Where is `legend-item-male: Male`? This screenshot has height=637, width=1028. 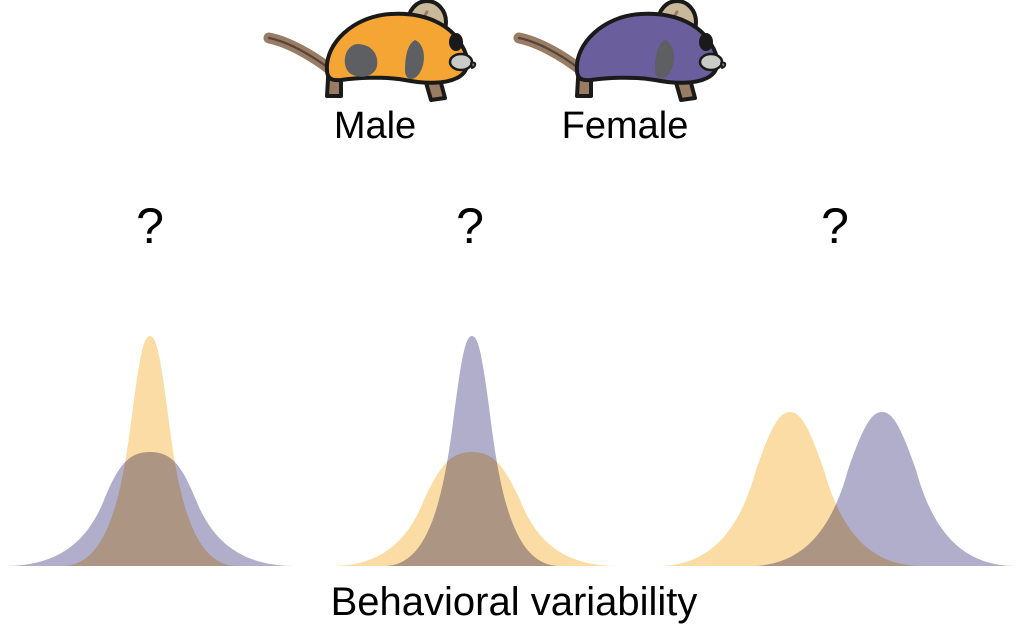 legend-item-male: Male is located at coordinates (375, 80).